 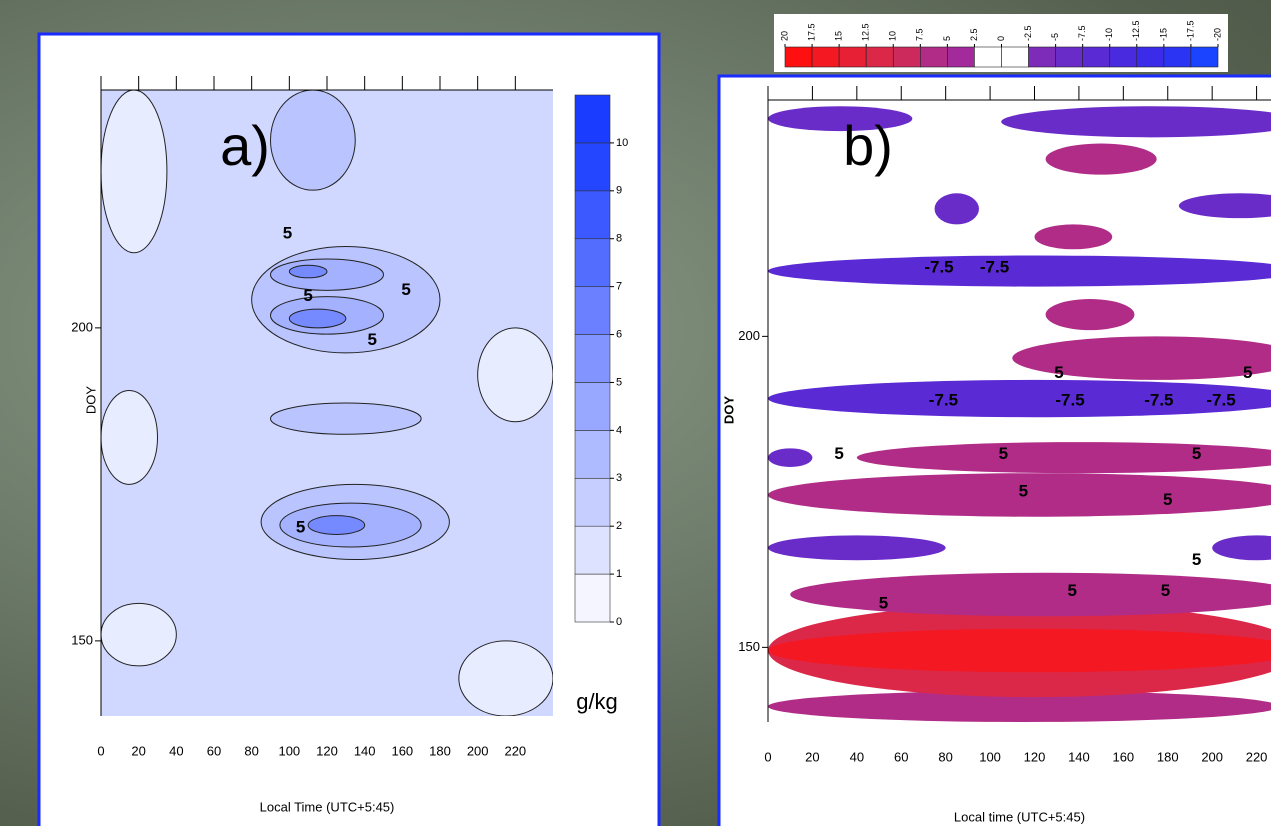 What do you see at coordinates (1019, 816) in the screenshot?
I see `x-axis-label: Local time (UTC+5:45)` at bounding box center [1019, 816].